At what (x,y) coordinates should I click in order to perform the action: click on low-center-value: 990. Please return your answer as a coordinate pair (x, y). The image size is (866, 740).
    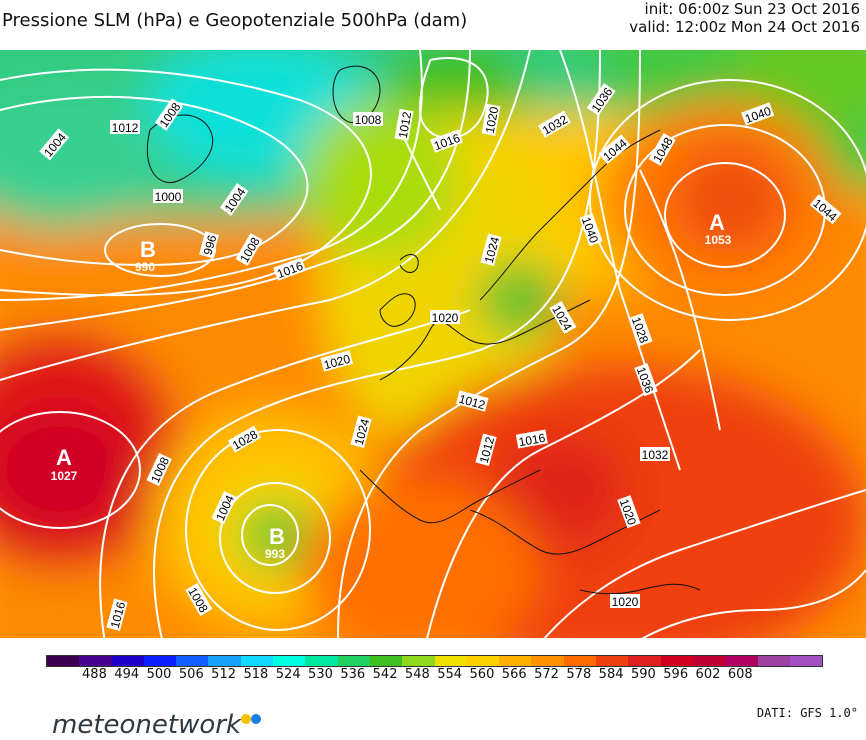
    Looking at the image, I should click on (145, 267).